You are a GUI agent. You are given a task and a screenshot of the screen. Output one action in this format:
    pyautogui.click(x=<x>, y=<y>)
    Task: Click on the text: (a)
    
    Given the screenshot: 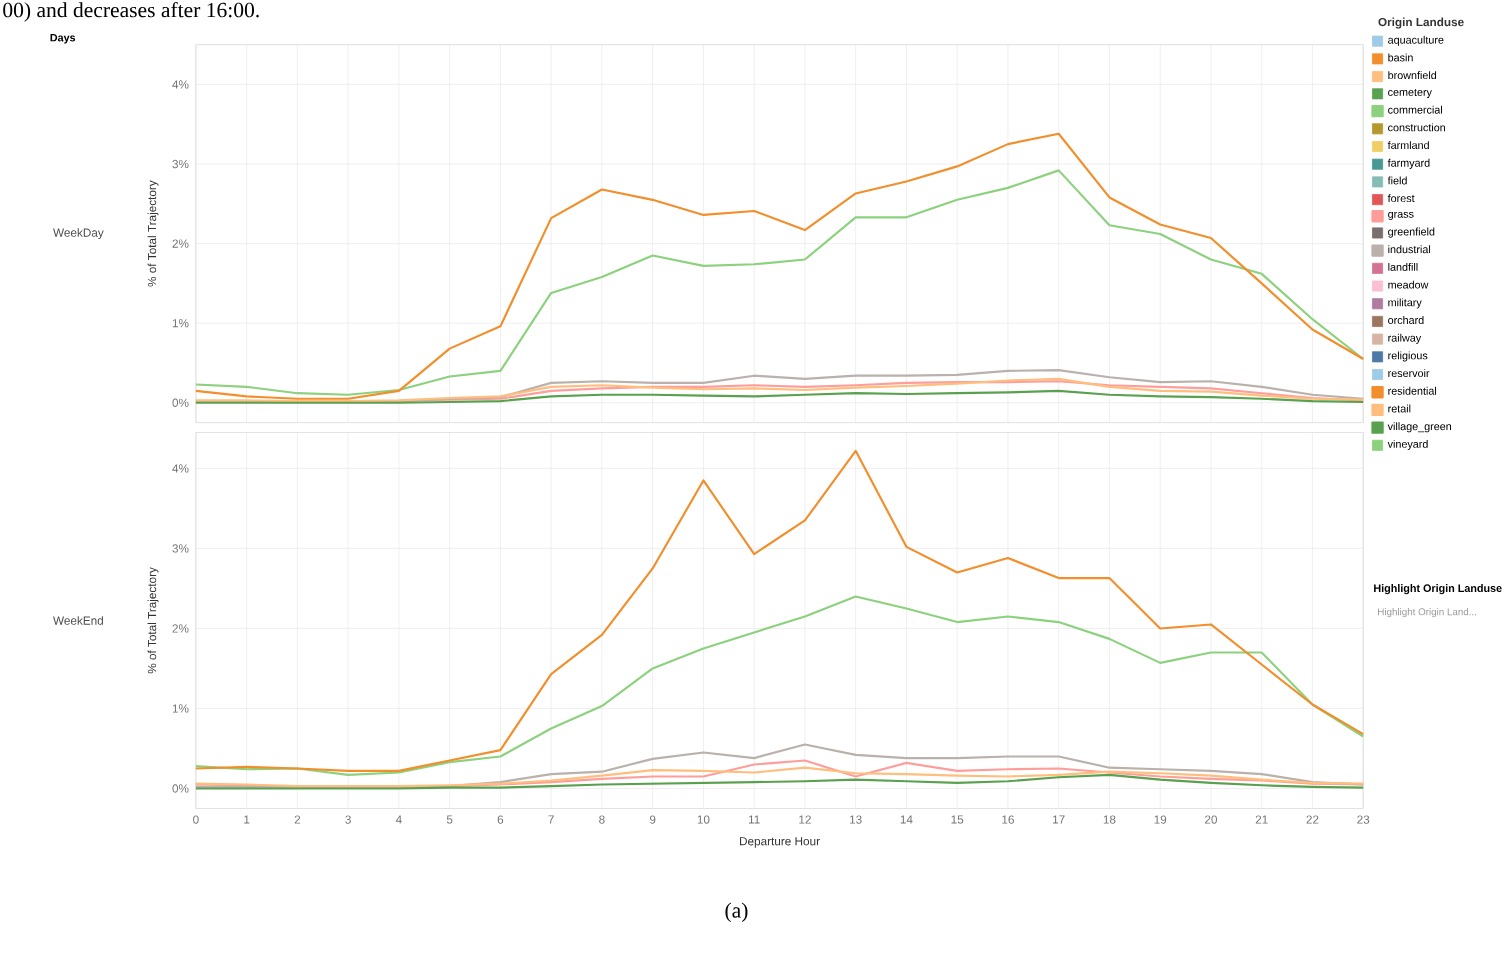 What is the action you would take?
    pyautogui.click(x=736, y=912)
    